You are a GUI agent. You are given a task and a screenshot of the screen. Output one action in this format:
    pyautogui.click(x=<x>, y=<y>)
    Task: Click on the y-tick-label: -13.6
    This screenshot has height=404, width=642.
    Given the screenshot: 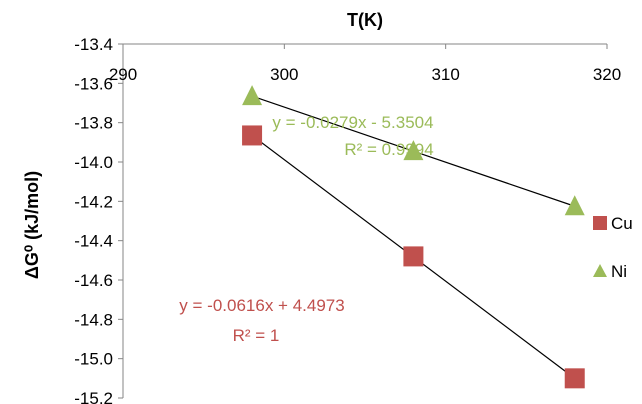 What is the action you would take?
    pyautogui.click(x=93, y=83)
    